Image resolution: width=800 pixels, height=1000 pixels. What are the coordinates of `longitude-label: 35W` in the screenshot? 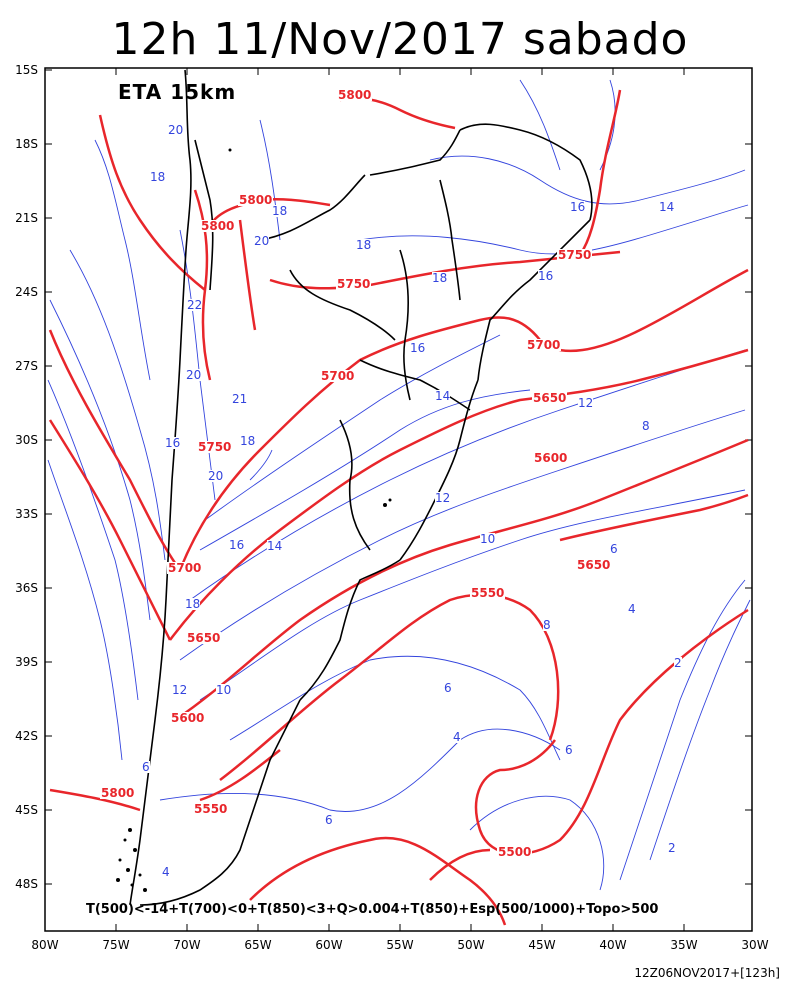 It's located at (684, 945).